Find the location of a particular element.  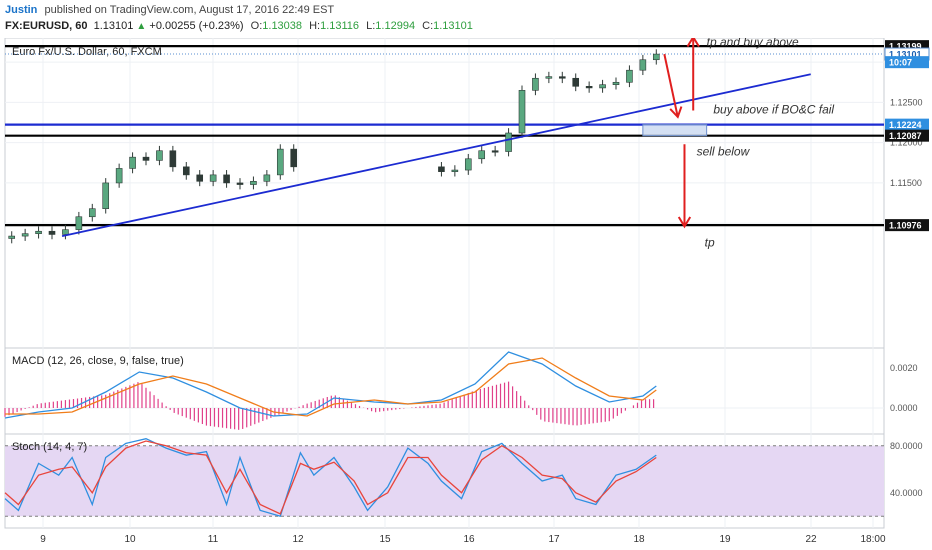

macd-title: MACD (12, 26, close, 9, false, true) is located at coordinates (98, 361).